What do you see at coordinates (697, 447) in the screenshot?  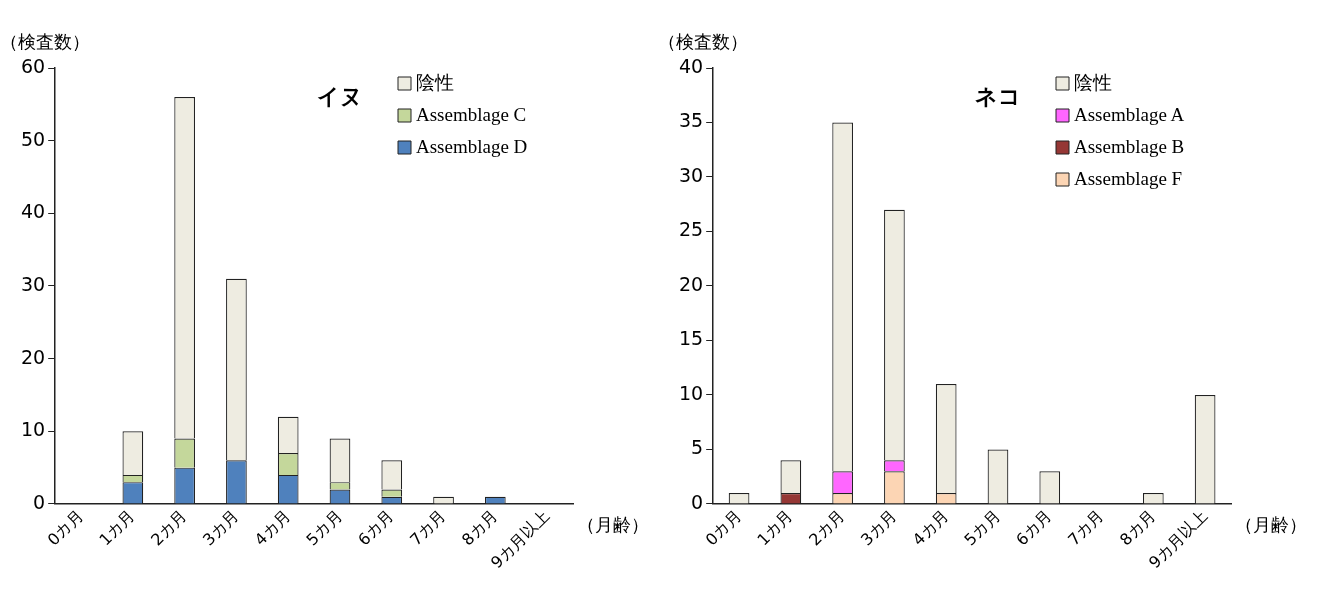 I see `y-tick-label: 5` at bounding box center [697, 447].